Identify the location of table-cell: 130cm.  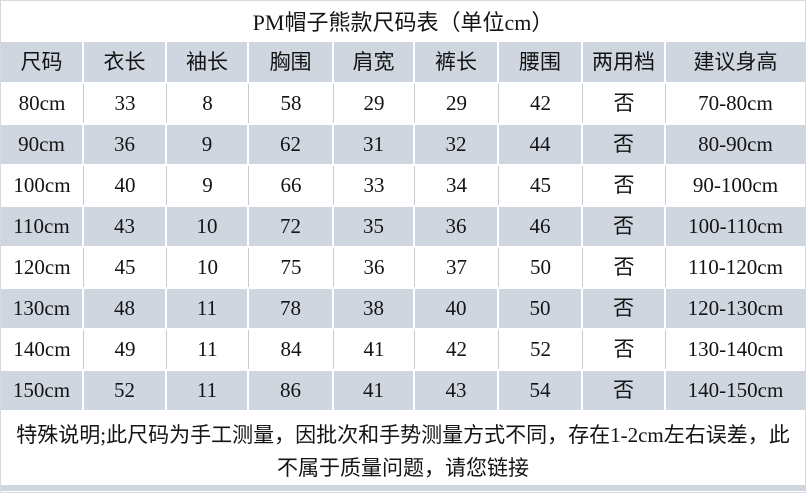
(42, 308).